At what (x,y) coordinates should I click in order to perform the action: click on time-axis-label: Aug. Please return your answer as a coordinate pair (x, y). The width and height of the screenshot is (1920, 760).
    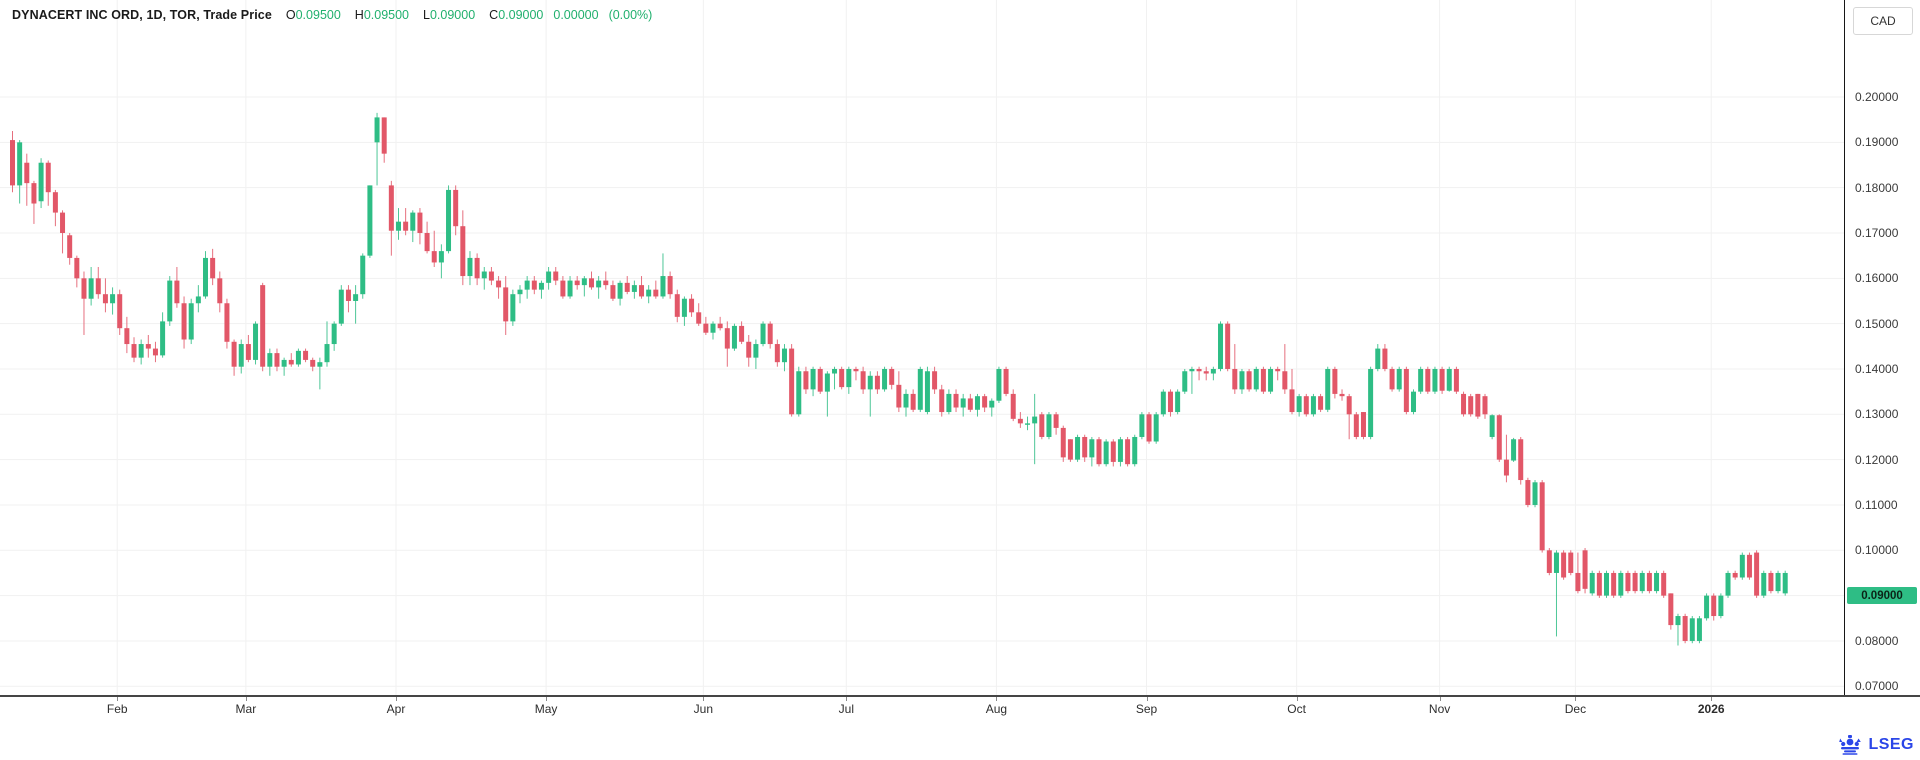
    Looking at the image, I should click on (996, 709).